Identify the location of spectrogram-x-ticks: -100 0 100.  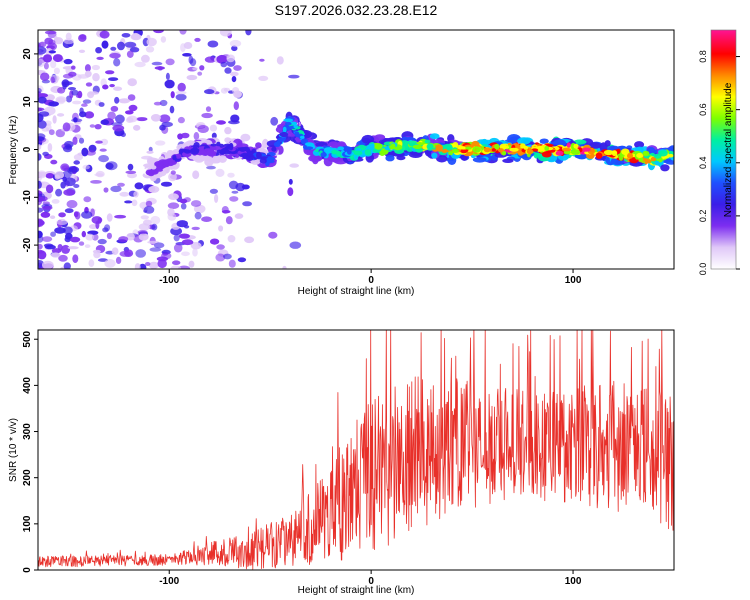
(370, 277).